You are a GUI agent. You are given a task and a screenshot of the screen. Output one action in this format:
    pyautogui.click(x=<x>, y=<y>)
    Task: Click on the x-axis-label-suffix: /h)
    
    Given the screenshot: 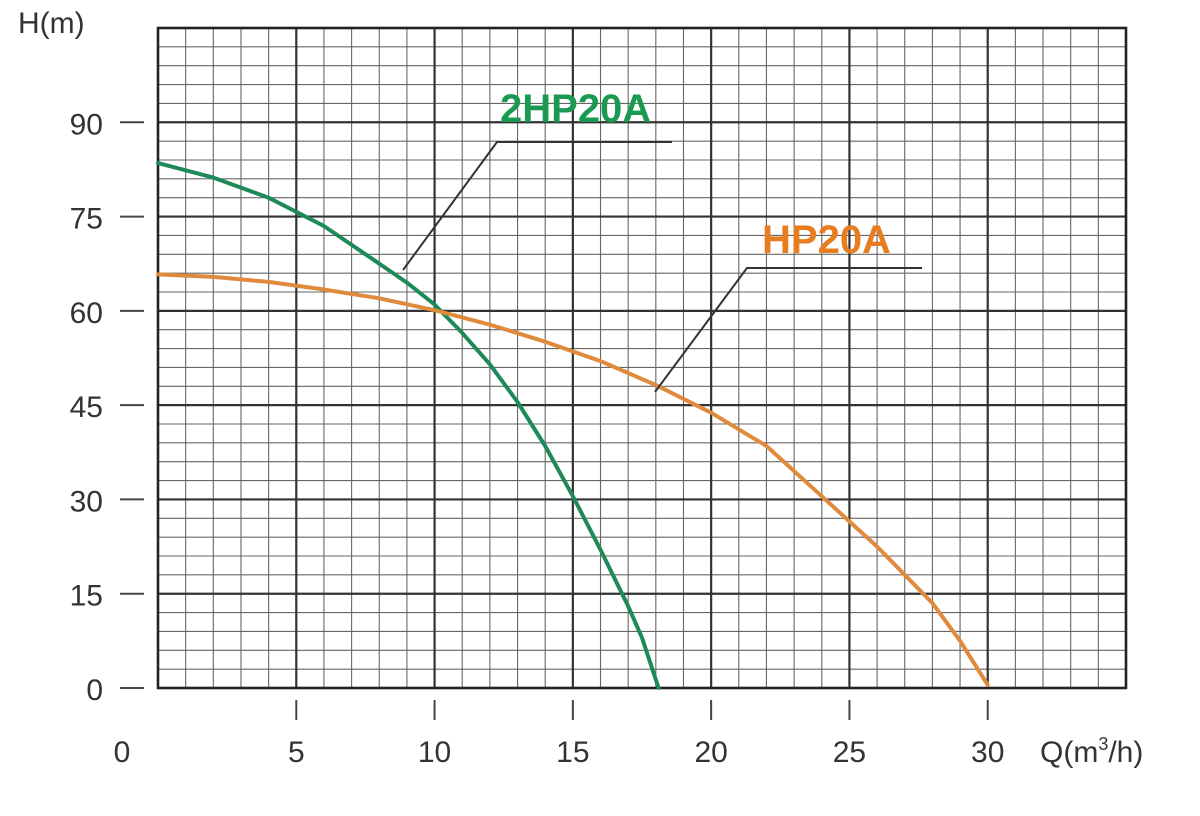 What is the action you would take?
    pyautogui.click(x=1125, y=752)
    